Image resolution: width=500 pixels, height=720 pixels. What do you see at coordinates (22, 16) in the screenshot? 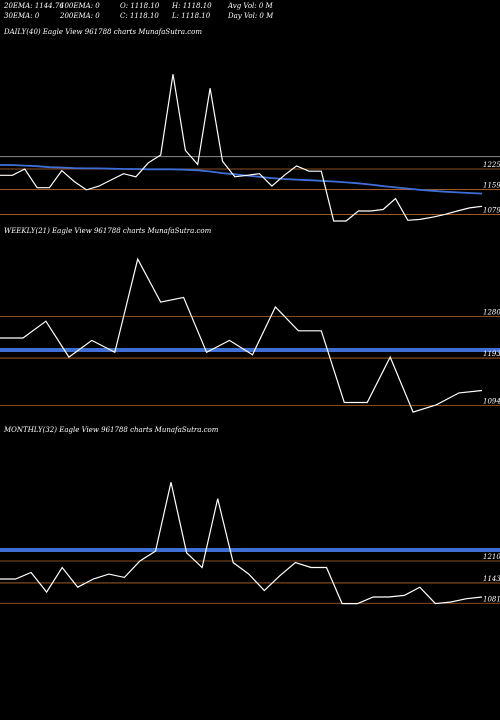
I see `ema30-readout: 30EMA: 0` at bounding box center [22, 16].